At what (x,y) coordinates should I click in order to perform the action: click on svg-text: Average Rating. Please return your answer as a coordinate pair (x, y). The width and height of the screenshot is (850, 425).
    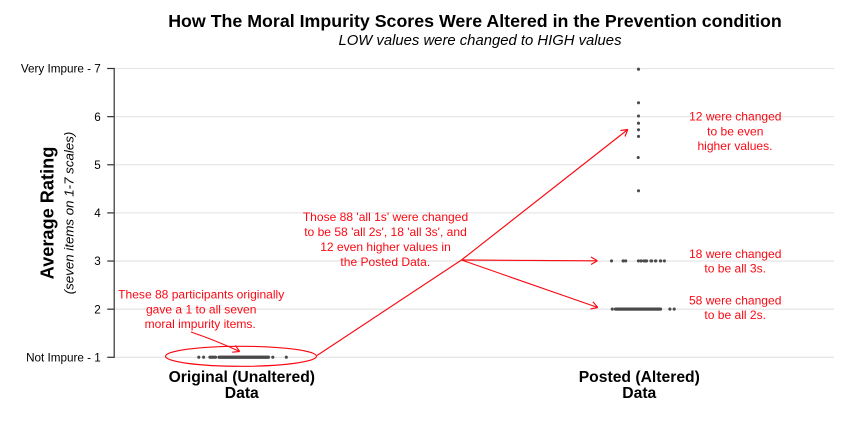
    Looking at the image, I should click on (48, 213).